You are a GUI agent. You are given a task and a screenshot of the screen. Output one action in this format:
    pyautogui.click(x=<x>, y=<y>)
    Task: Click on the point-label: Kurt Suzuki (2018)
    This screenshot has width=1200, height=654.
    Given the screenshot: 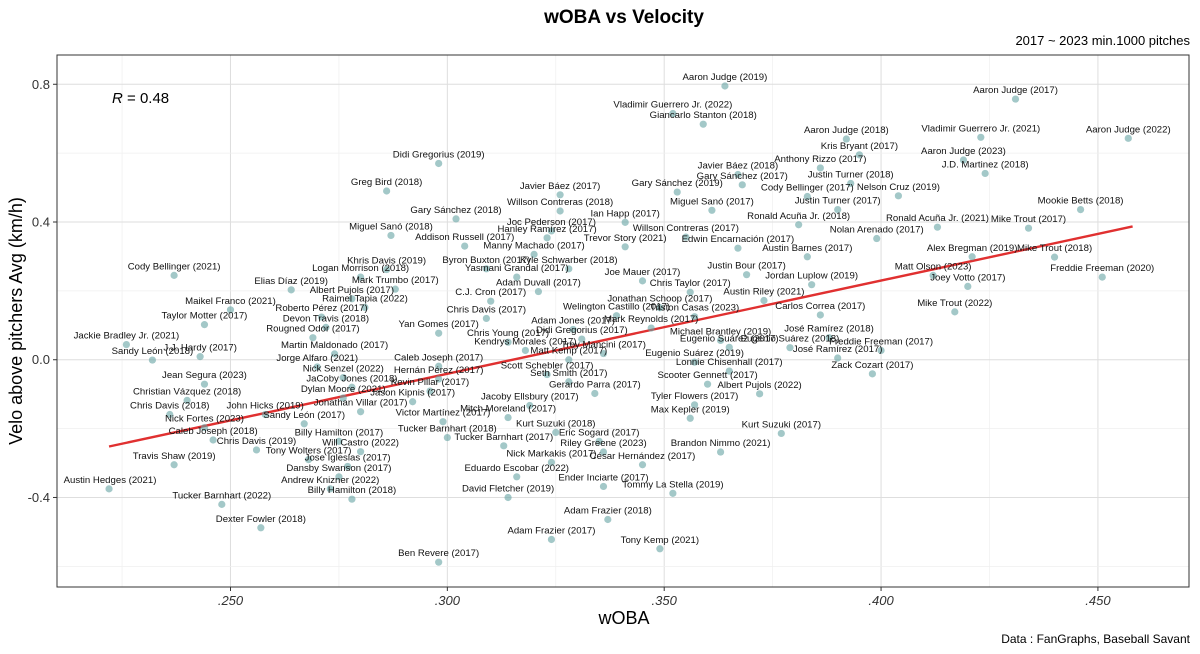 What is the action you would take?
    pyautogui.click(x=555, y=423)
    